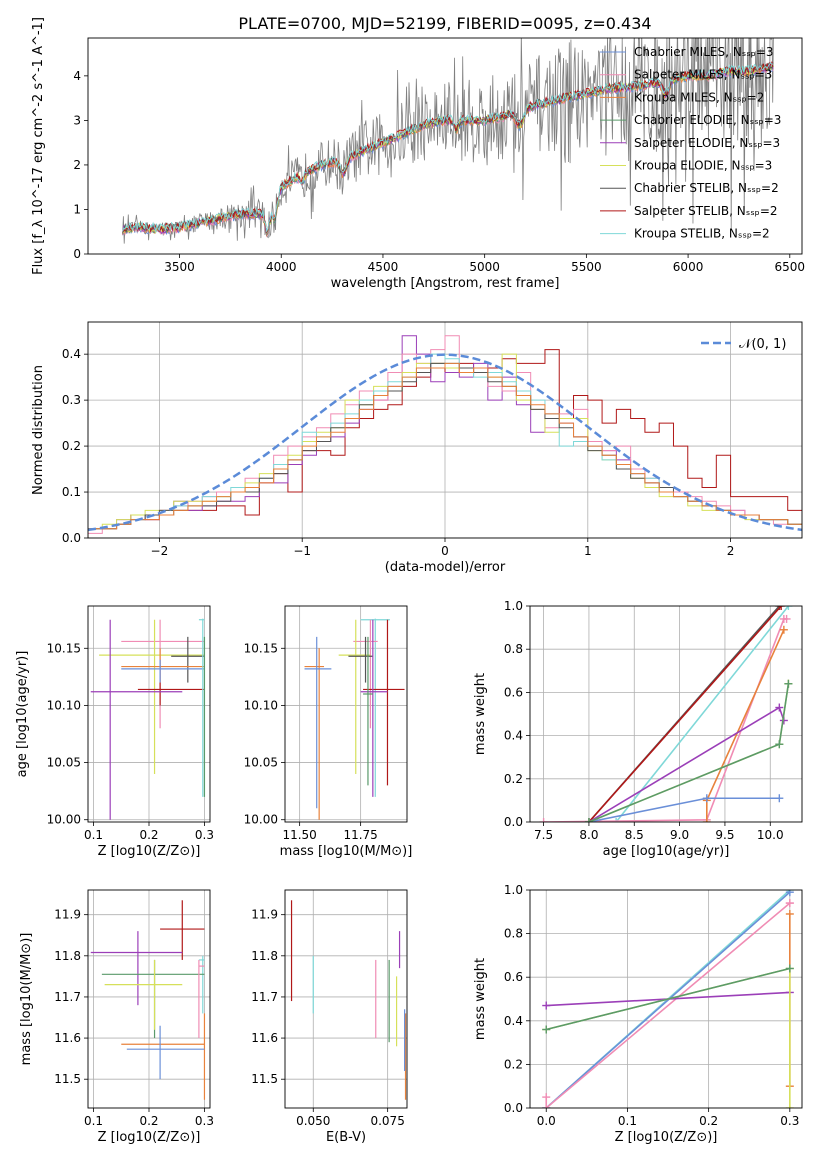  I want to click on histogram-kroupa-miles, so click(445, 450).